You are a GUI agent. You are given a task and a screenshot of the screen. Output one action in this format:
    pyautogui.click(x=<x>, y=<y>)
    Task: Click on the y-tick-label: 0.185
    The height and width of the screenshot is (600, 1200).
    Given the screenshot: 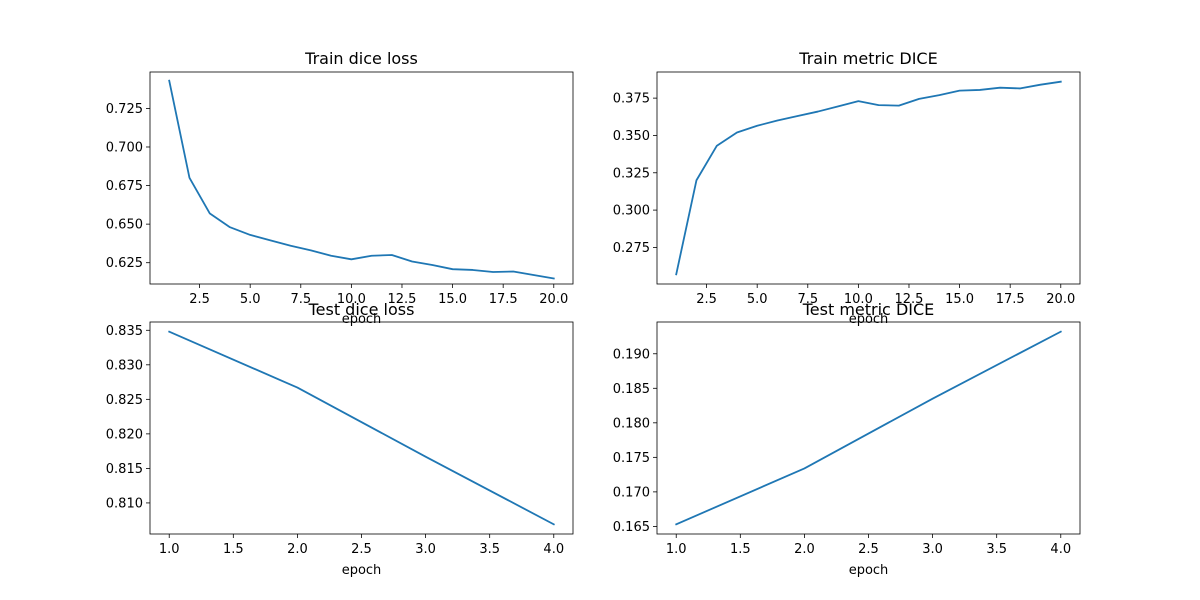 What is the action you would take?
    pyautogui.click(x=631, y=389)
    